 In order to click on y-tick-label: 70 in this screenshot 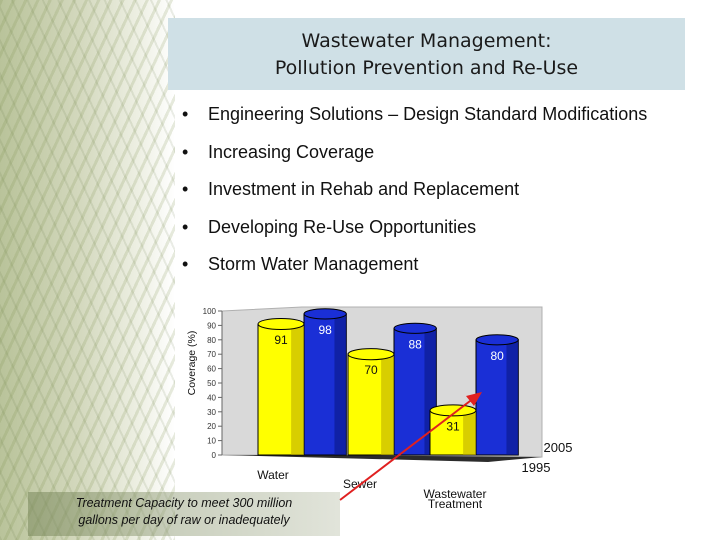, I will do `click(211, 354)`.